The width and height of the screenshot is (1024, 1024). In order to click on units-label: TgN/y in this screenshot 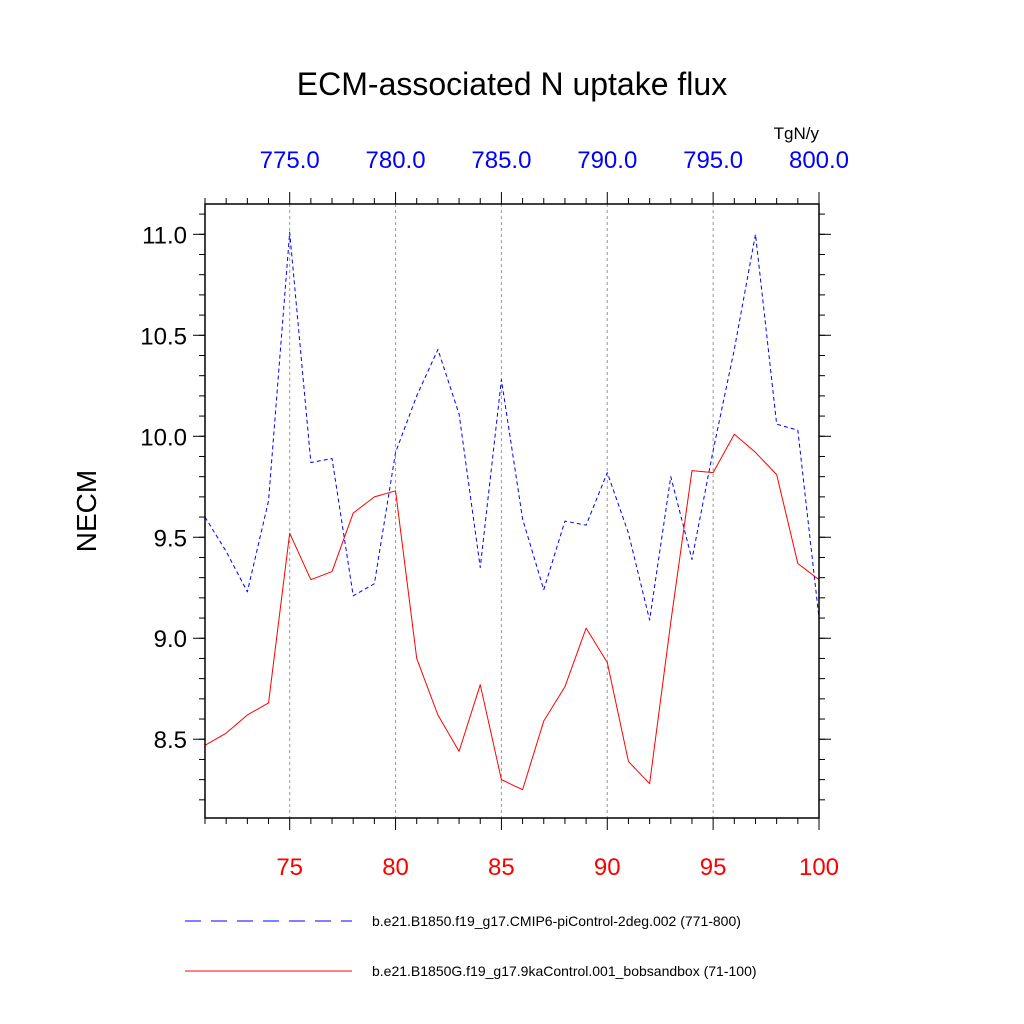, I will do `click(797, 133)`.